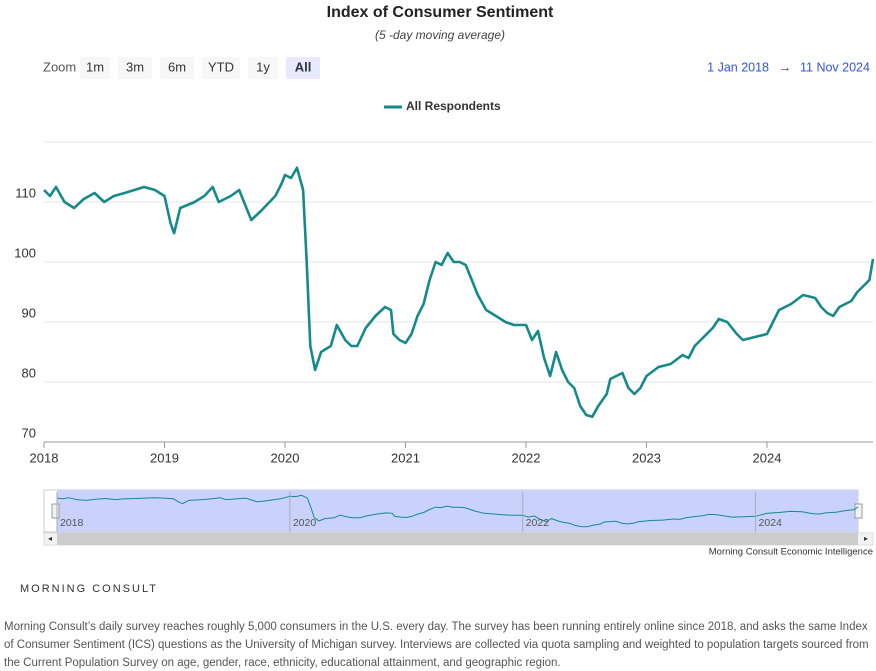 Image resolution: width=876 pixels, height=671 pixels. What do you see at coordinates (771, 523) in the screenshot?
I see `navigator-label: 2024` at bounding box center [771, 523].